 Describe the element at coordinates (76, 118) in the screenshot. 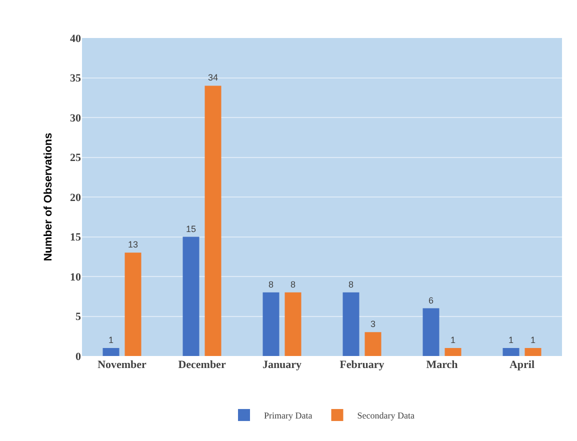

I see `y-tick-label: 30` at that location.